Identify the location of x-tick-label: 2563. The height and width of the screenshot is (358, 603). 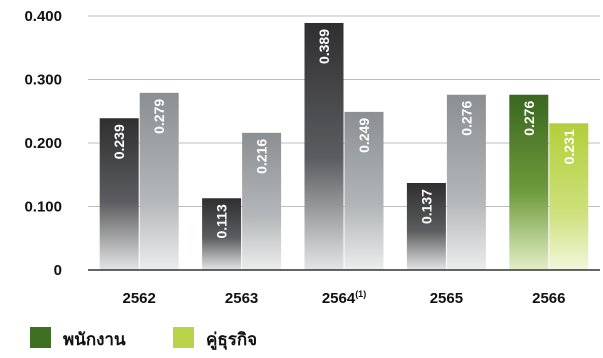
(241, 298).